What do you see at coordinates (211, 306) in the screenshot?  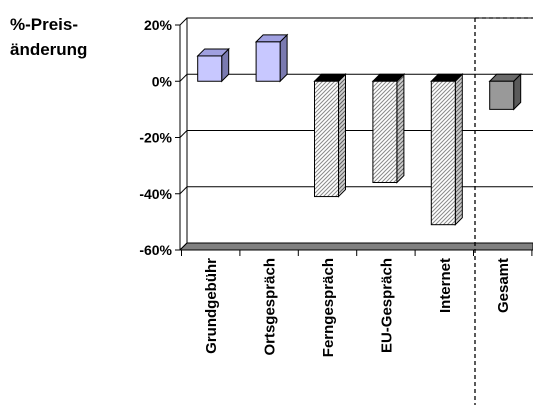 I see `x-tick-label: Grundgebühr` at bounding box center [211, 306].